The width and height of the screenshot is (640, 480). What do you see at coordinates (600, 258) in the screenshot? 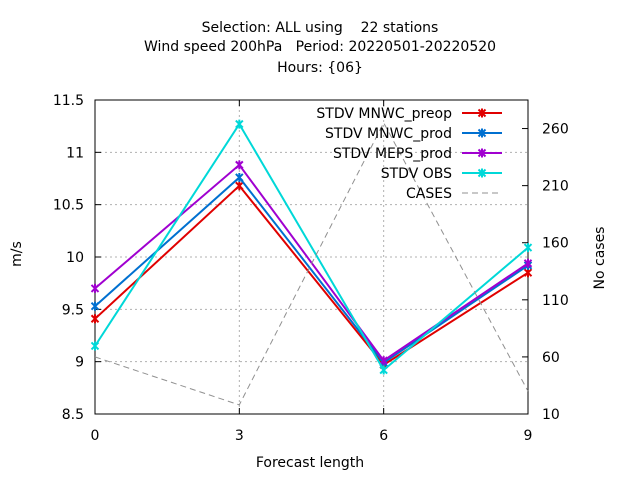
I see `y2-axis-label: No cases` at bounding box center [600, 258].